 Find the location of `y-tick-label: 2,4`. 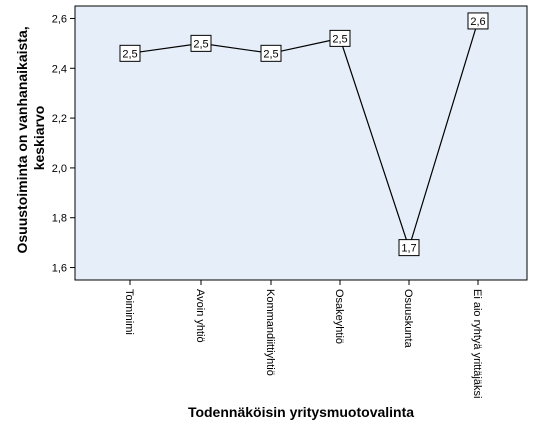

y-tick-label: 2,4 is located at coordinates (59, 69).